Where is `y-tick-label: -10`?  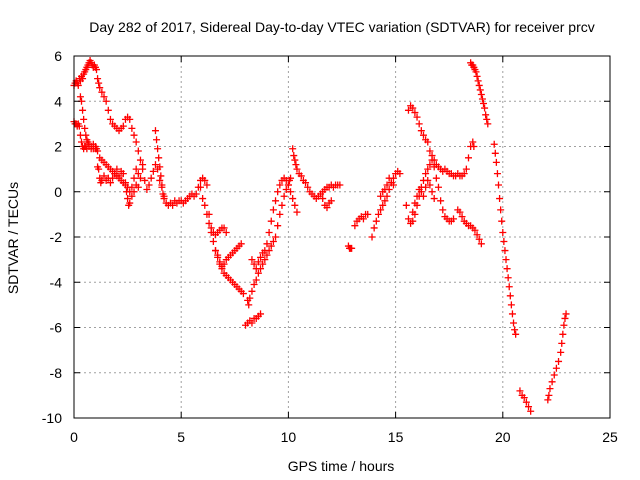
y-tick-label: -10 is located at coordinates (52, 418).